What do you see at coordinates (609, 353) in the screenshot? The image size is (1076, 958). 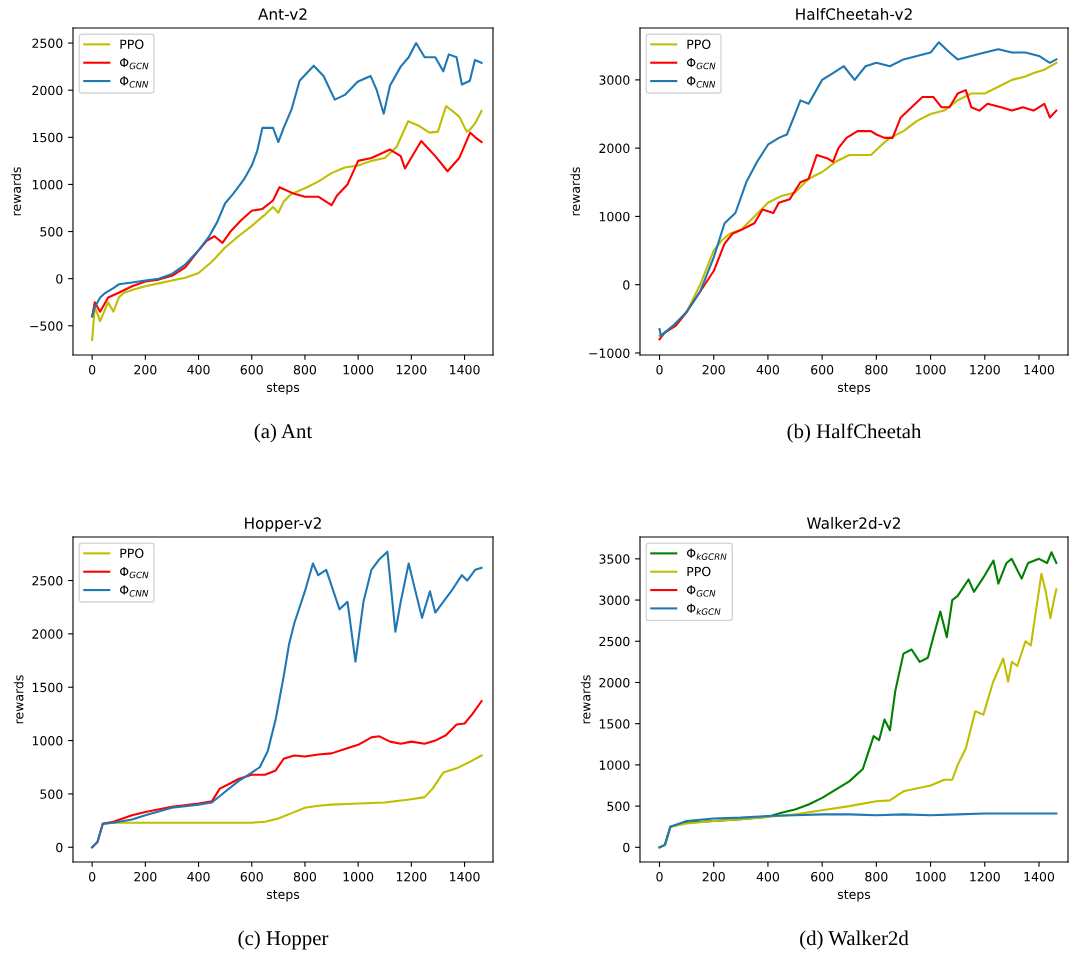 I see `y-tick-label: −1000` at bounding box center [609, 353].